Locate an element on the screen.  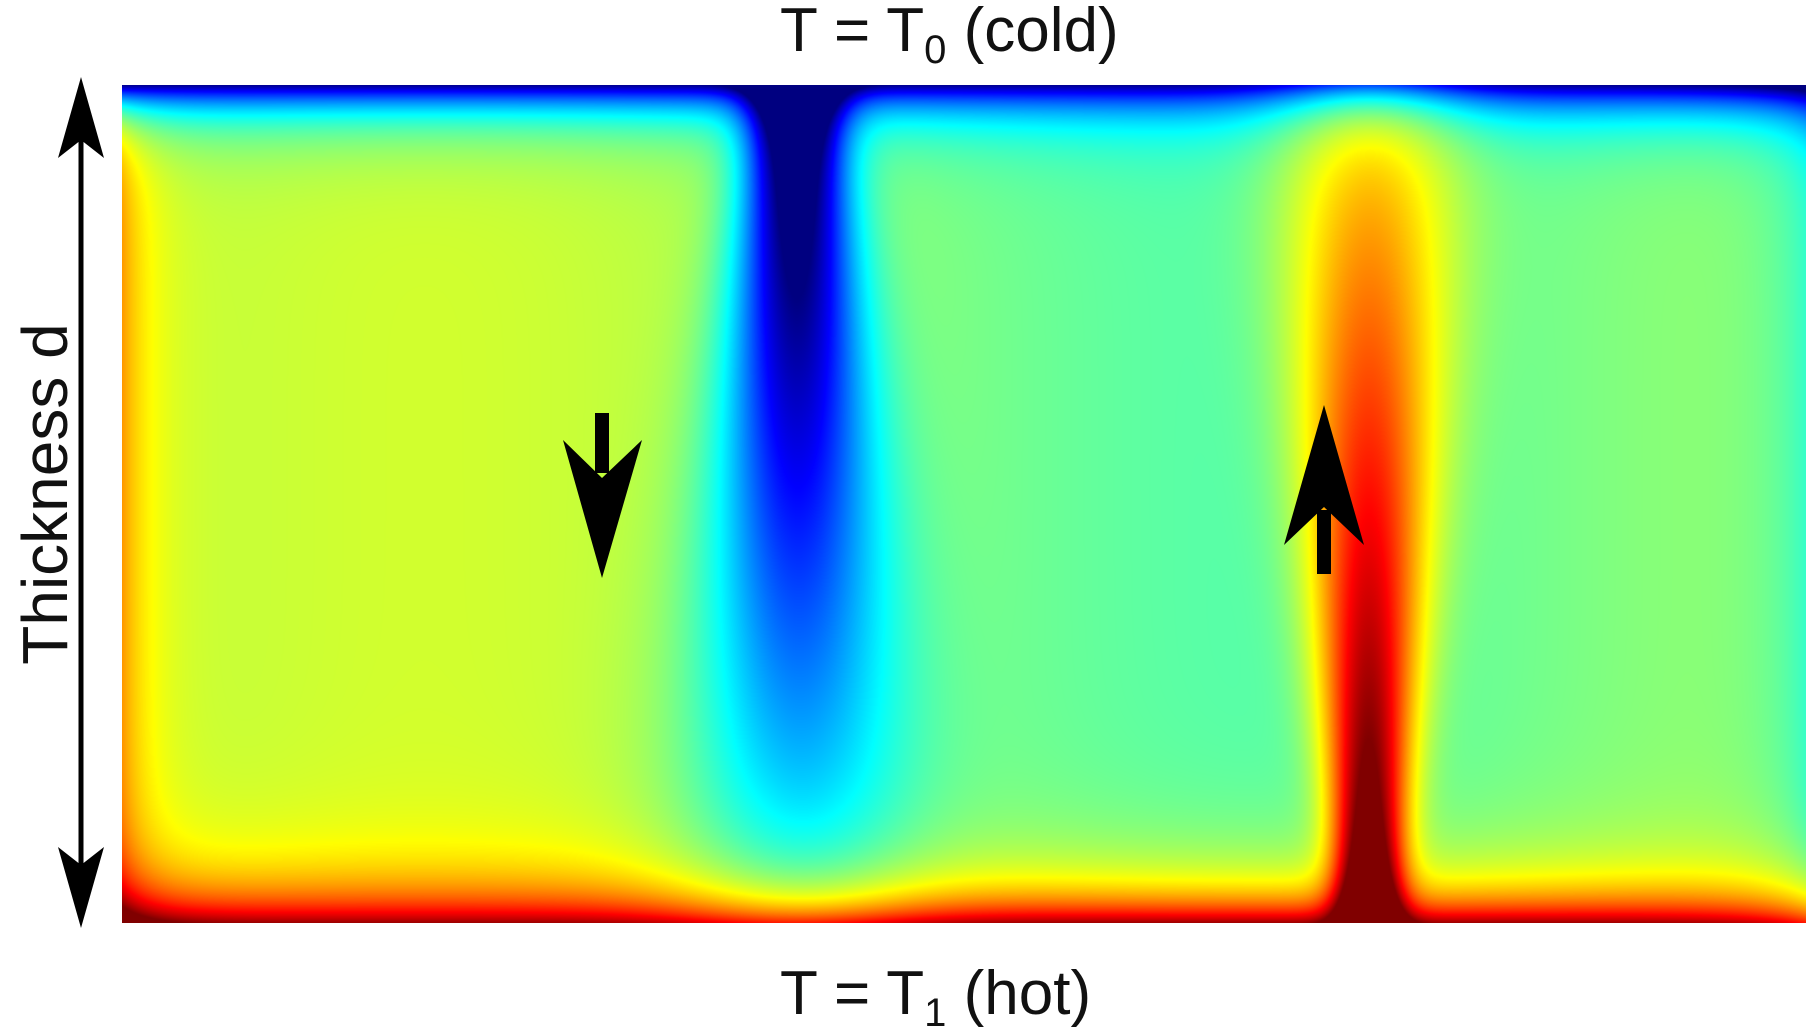
top-label-prefix: T = T is located at coordinates (852, 32).